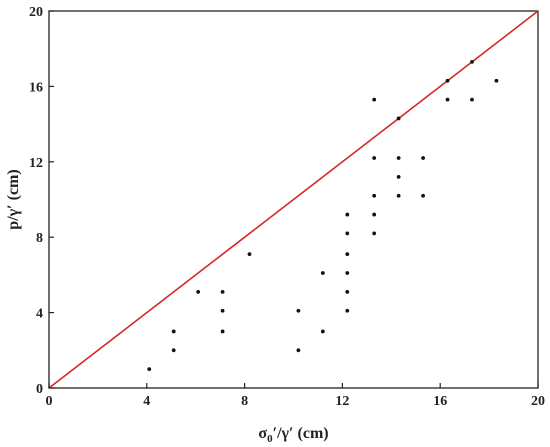 The image size is (550, 447). I want to click on x-axis-label: σ0′/γ′ (cm), so click(293, 435).